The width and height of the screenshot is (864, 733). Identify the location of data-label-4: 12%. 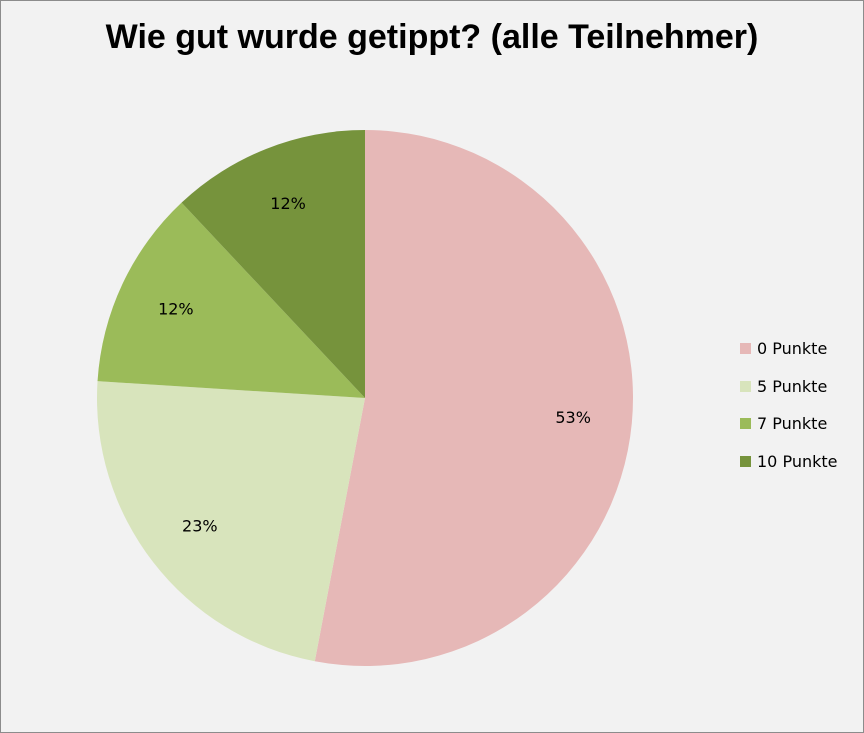
(288, 203).